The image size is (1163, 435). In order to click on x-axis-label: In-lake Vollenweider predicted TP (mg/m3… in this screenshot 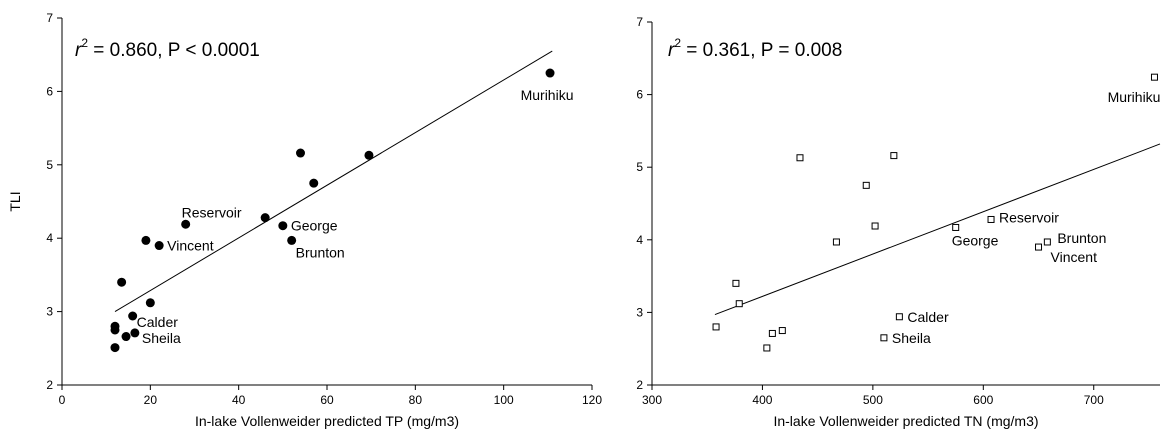, I will do `click(327, 421)`.